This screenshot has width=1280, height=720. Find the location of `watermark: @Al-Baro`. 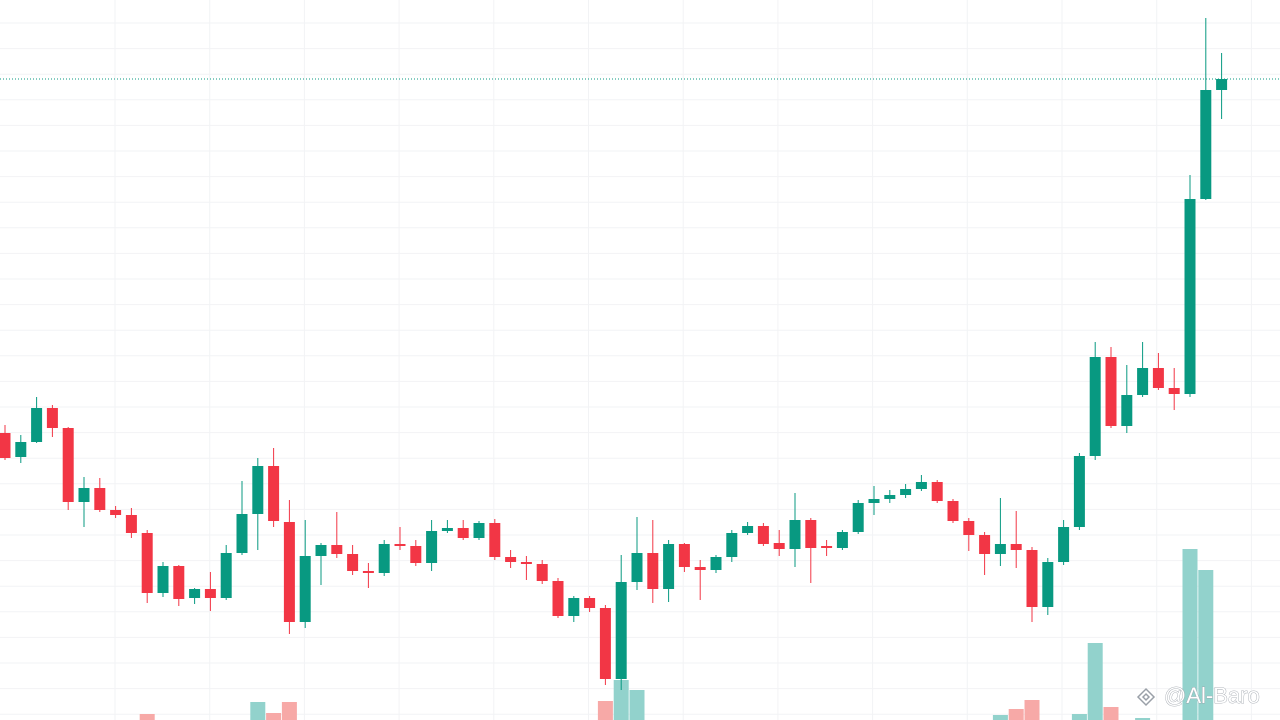

watermark: @Al-Baro is located at coordinates (1198, 695).